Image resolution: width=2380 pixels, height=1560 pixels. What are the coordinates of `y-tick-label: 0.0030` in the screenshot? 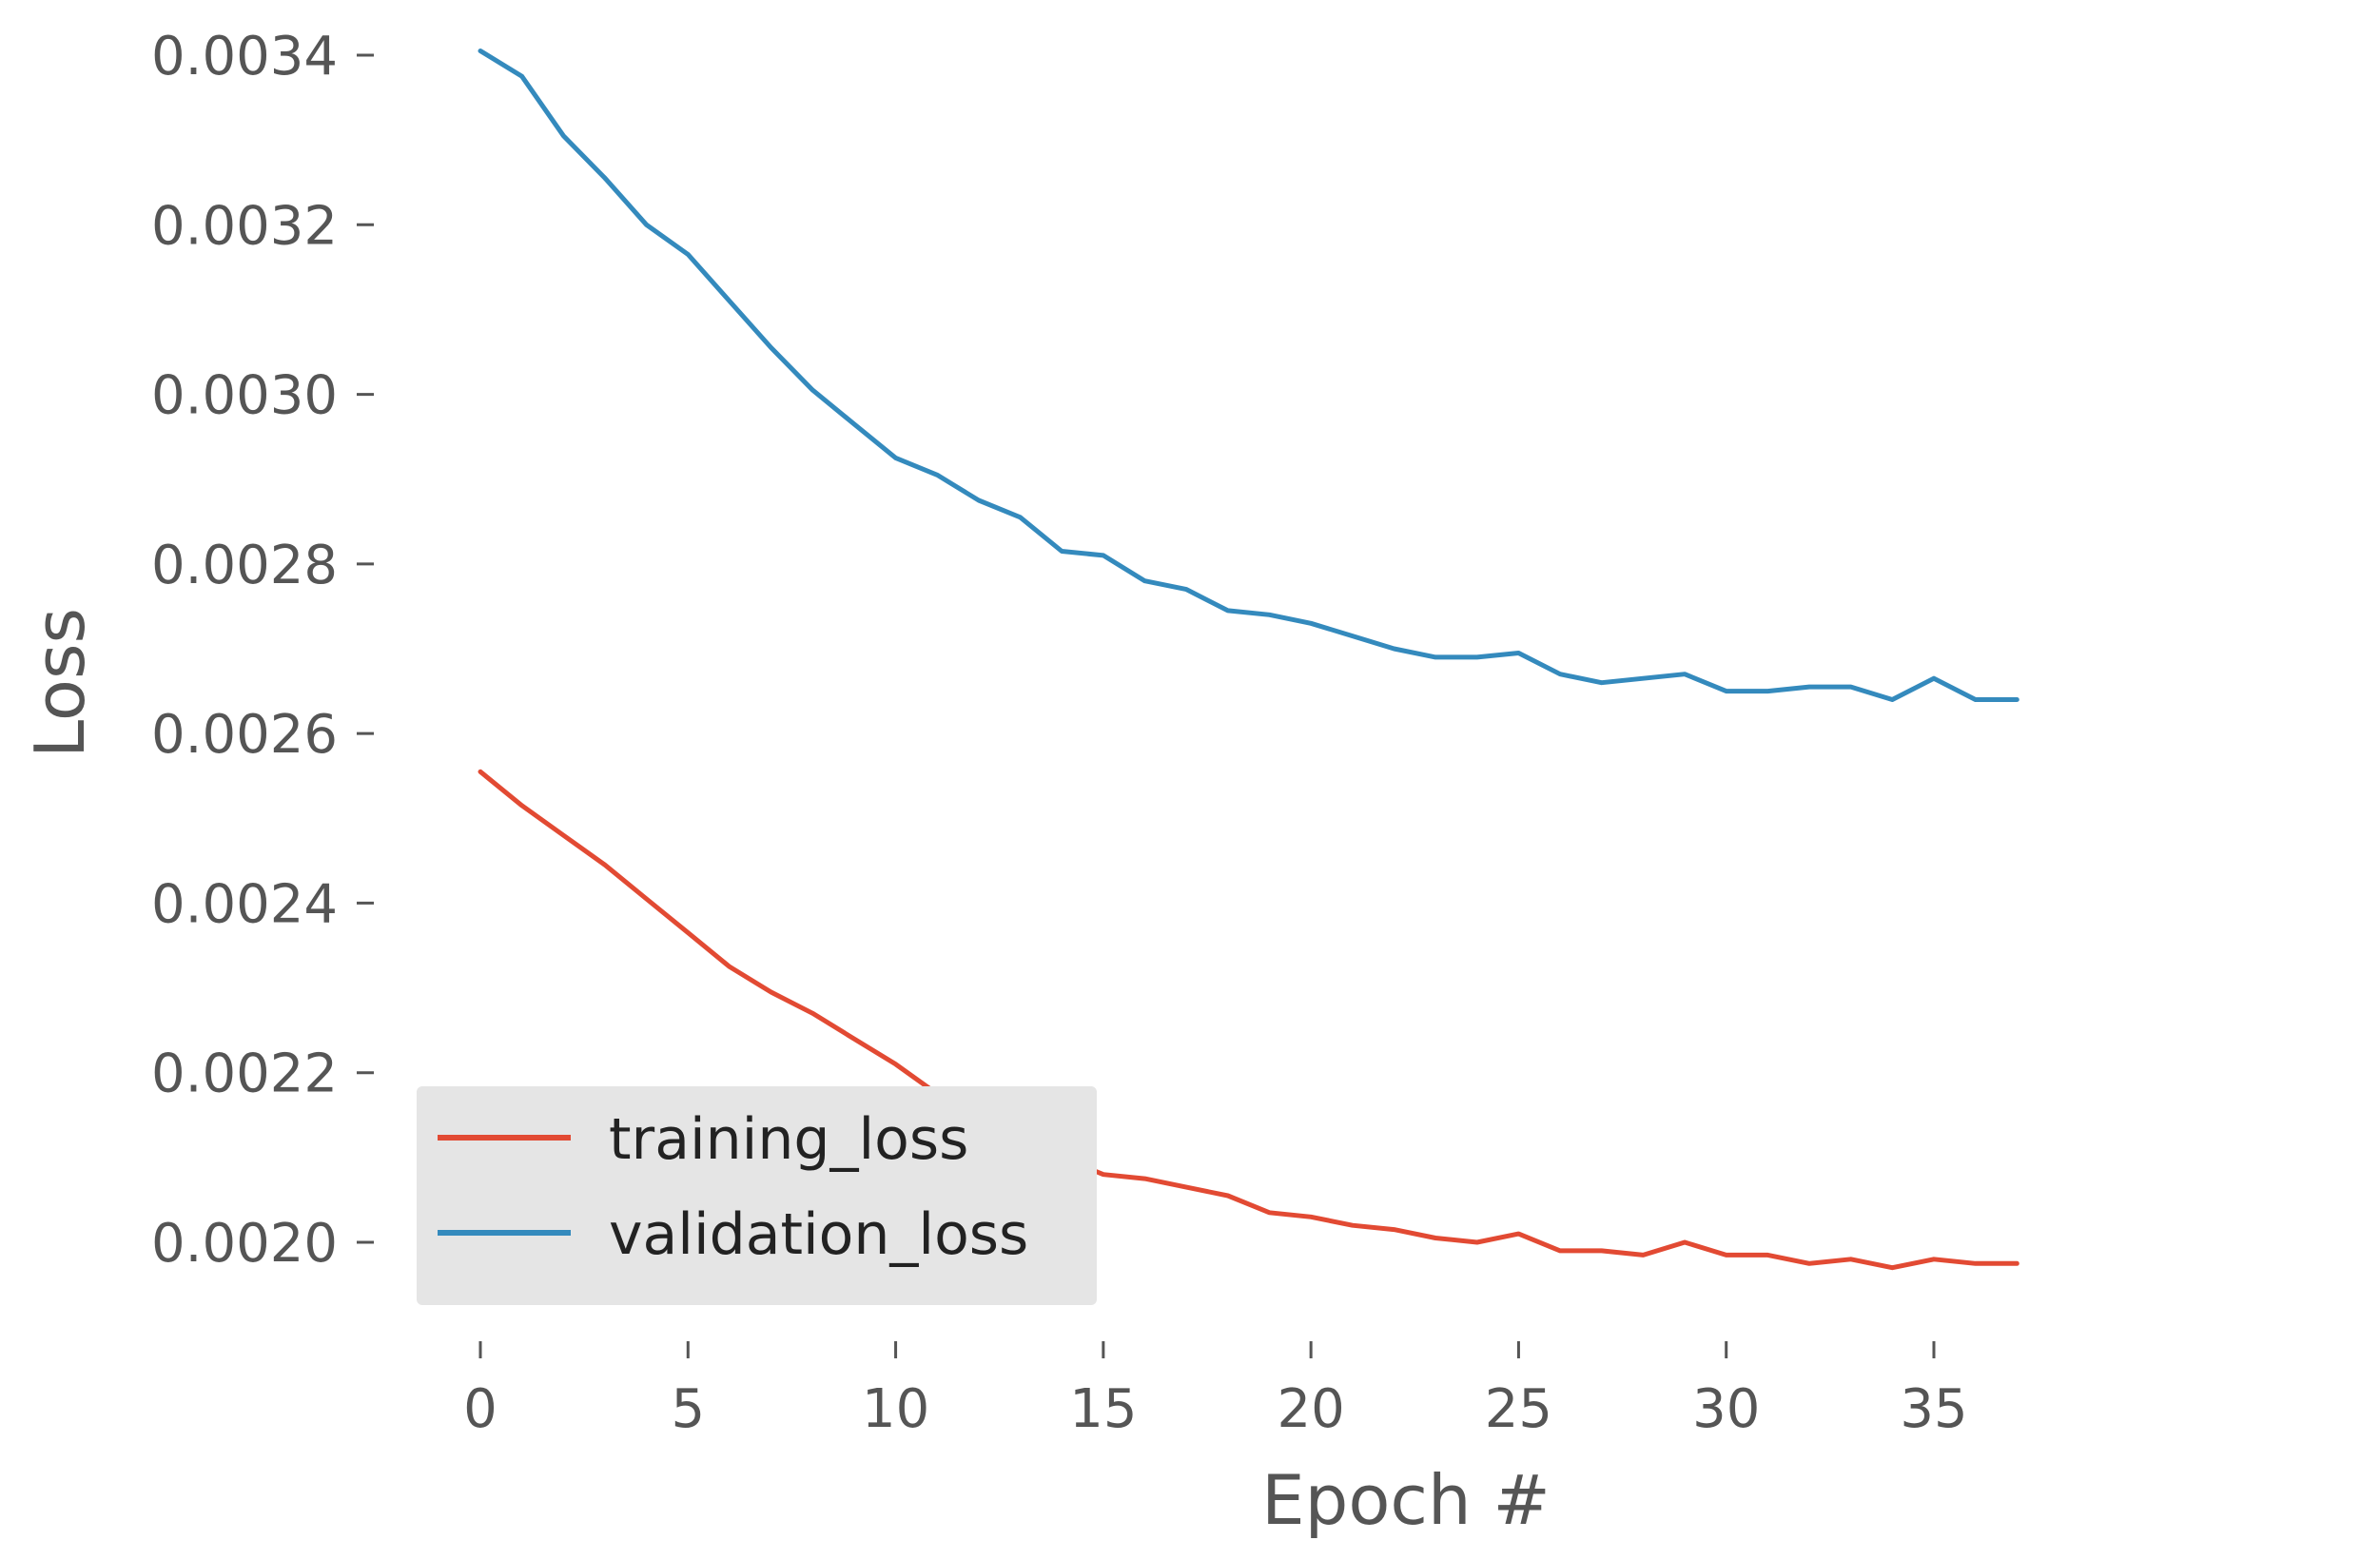 It's located at (245, 396).